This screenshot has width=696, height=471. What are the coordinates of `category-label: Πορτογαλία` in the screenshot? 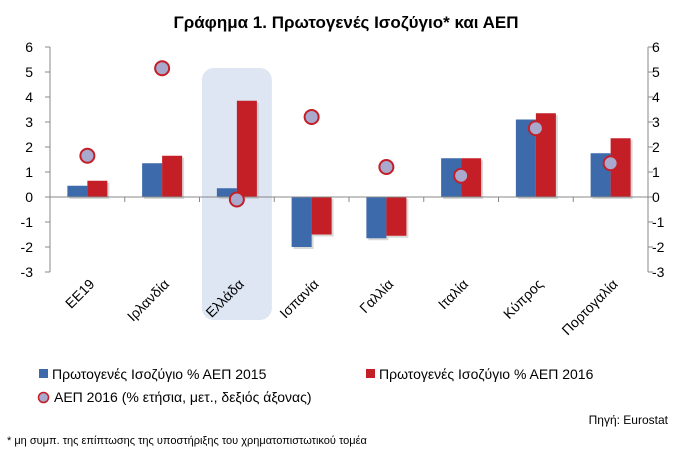 It's located at (589, 307).